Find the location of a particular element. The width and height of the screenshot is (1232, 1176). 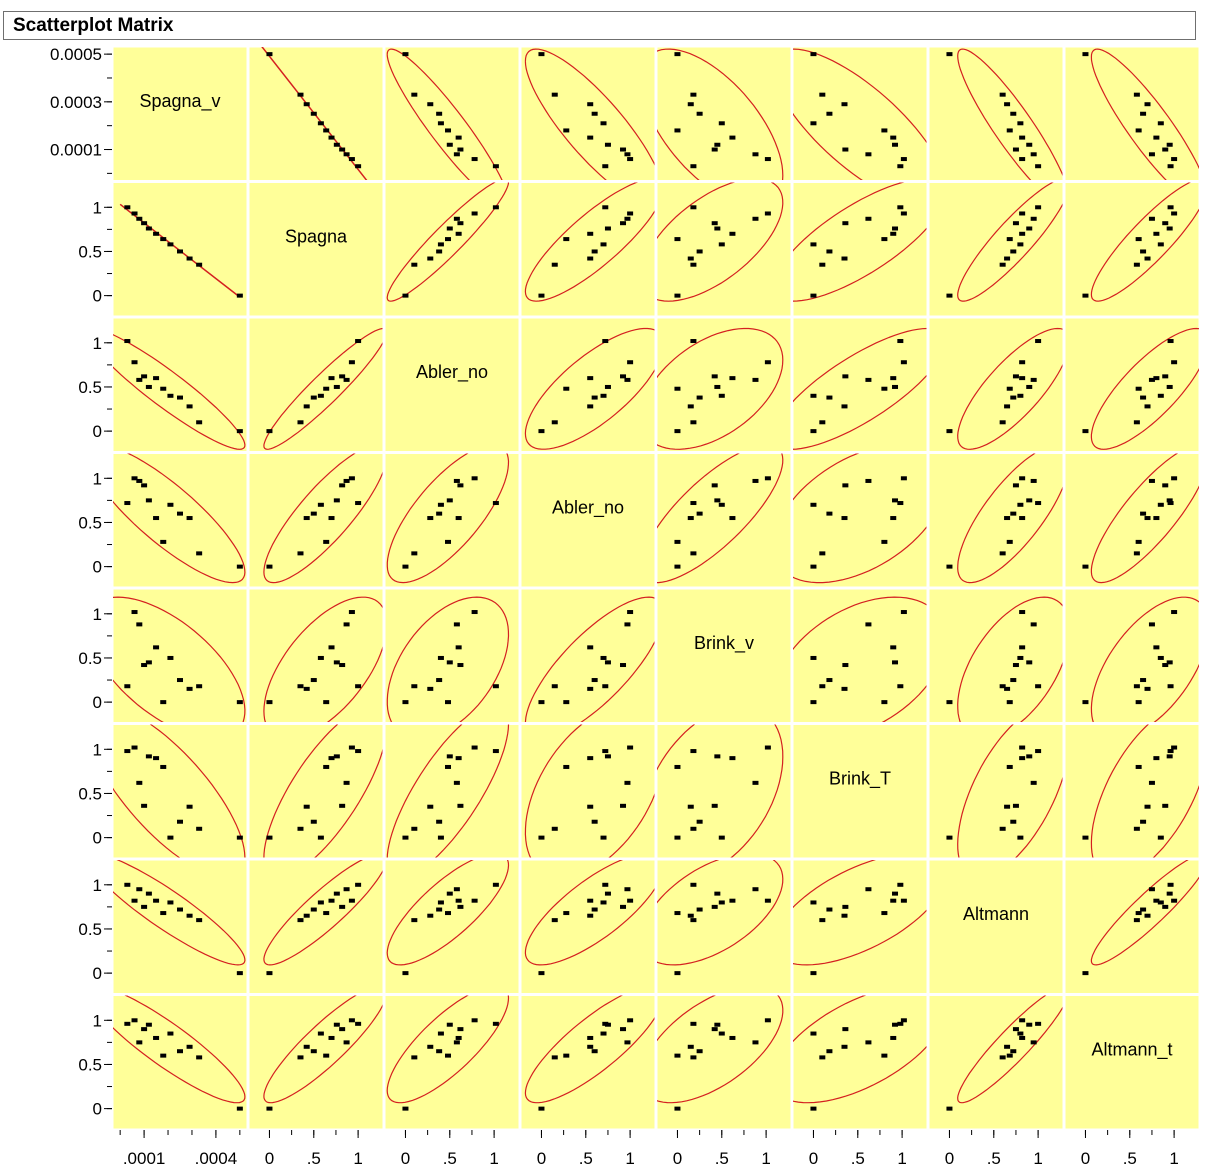

panel-content-r0-c4 is located at coordinates (720, 114).